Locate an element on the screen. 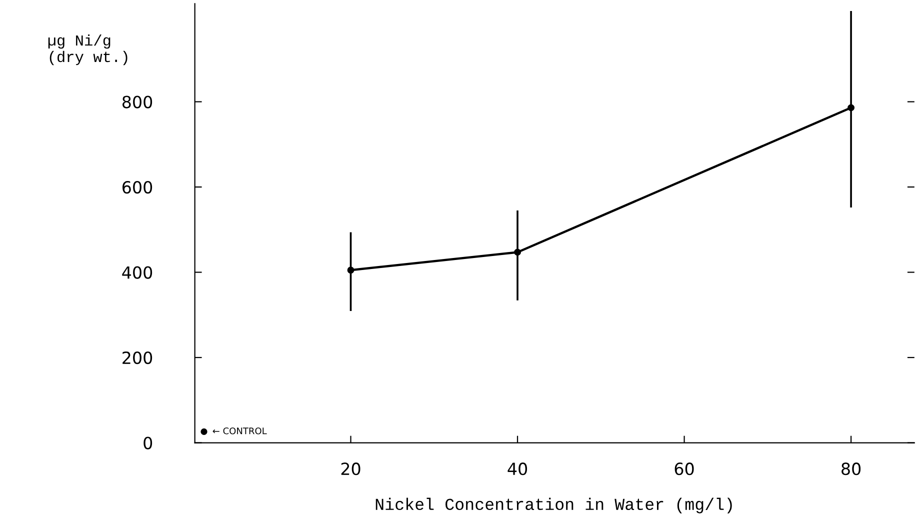  x-tick-label: 40 is located at coordinates (518, 469).